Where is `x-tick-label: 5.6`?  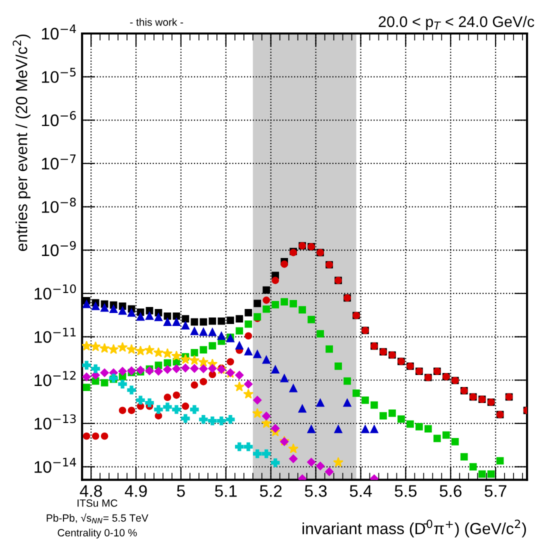
x-tick-label: 5.6 is located at coordinates (451, 491).